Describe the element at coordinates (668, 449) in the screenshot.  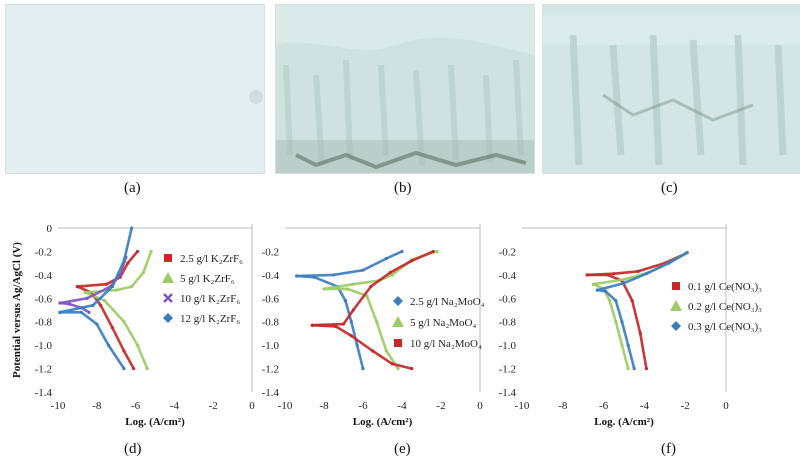
I see `caption-f: (f)` at that location.